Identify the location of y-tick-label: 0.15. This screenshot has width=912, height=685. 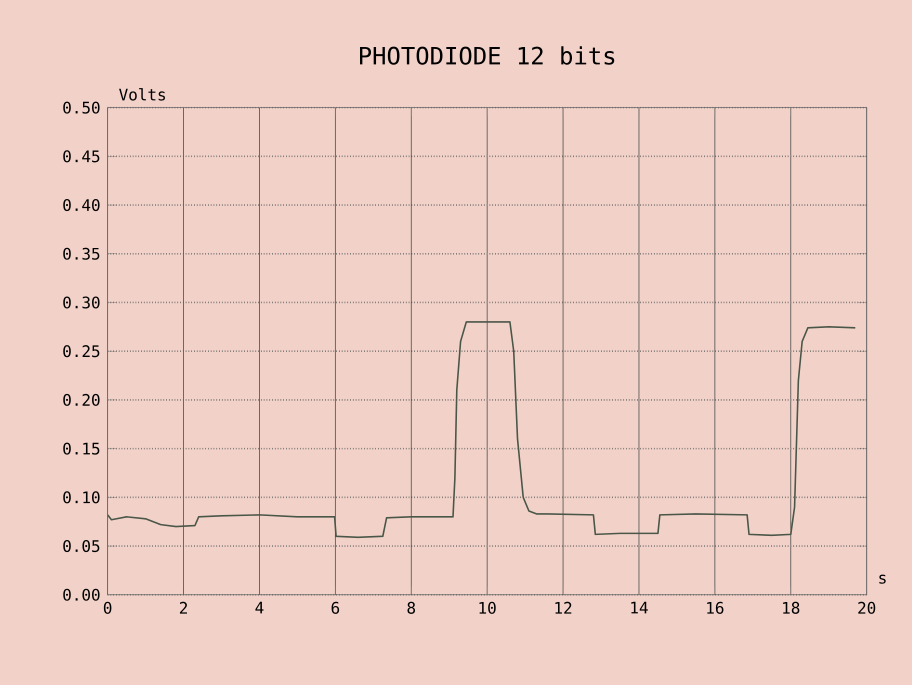
(81, 448).